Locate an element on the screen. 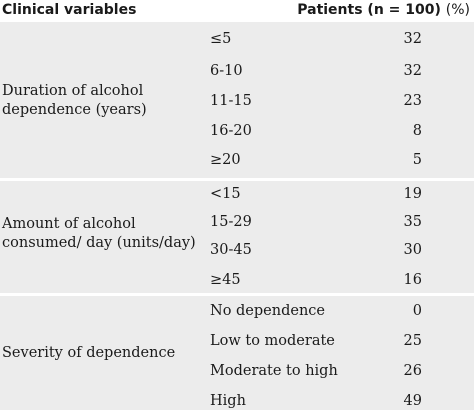 This screenshot has height=411, width=474. header-percent-label: (%) is located at coordinates (457, 10).